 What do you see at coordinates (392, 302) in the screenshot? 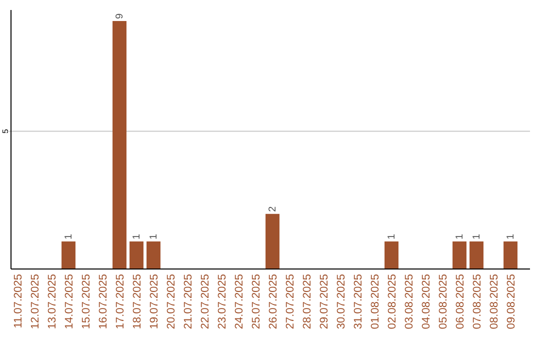
I see `x-tick-label: 02.08.2025` at bounding box center [392, 302].